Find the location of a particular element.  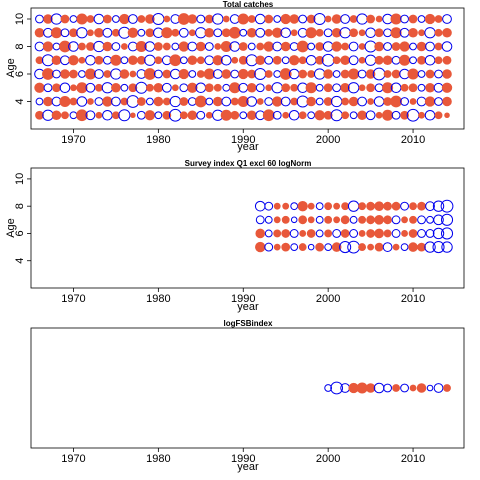

panel-title: logFSBindex is located at coordinates (248, 323).